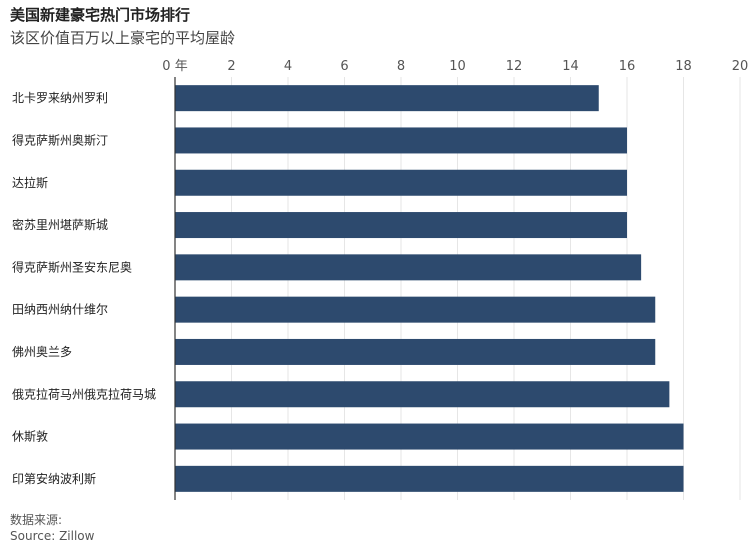  Describe the element at coordinates (123, 38) in the screenshot. I see `chart-subtitle: 该区价值百万以上豪宅的平均屋龄` at that location.